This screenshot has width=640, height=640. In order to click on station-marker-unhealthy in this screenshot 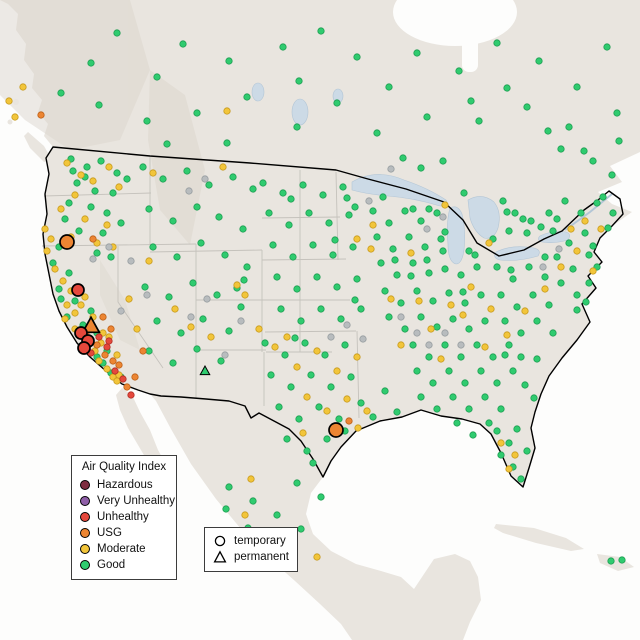, I will do `click(131, 395)`.